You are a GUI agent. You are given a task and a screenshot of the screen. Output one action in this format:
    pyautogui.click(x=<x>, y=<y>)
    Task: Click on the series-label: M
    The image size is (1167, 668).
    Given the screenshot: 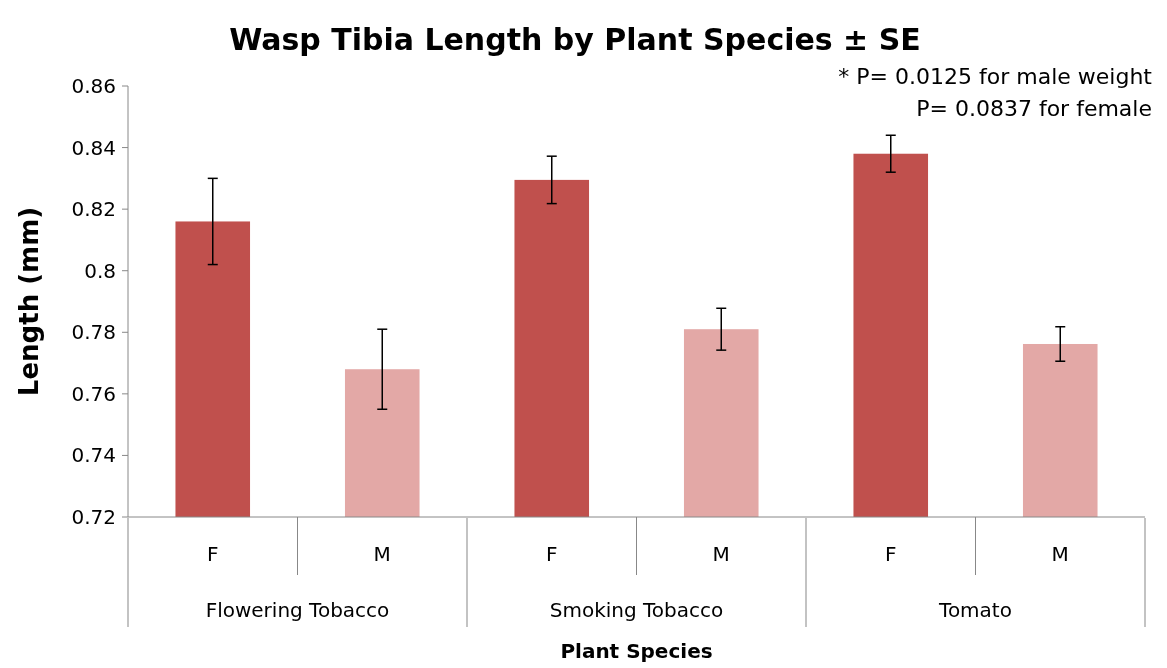 What is the action you would take?
    pyautogui.click(x=382, y=554)
    